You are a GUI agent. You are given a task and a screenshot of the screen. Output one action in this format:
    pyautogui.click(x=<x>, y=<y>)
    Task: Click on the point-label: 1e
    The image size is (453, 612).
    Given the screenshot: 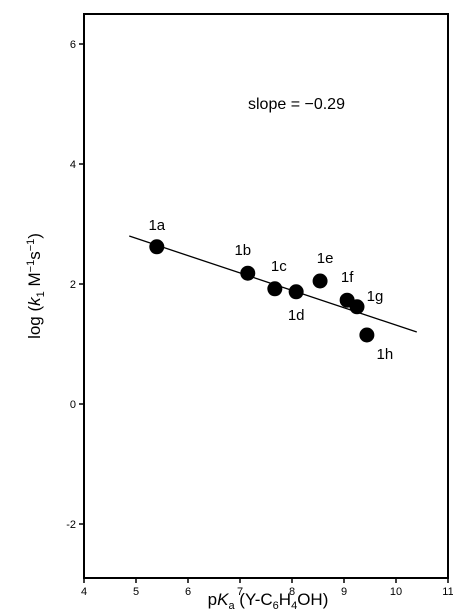 What is the action you would take?
    pyautogui.click(x=325, y=258)
    